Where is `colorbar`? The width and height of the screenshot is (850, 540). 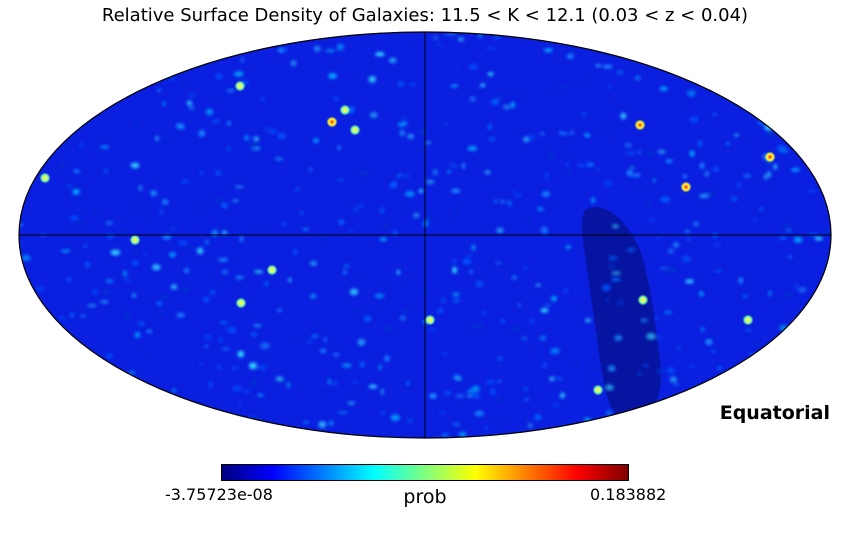 colorbar is located at coordinates (425, 472).